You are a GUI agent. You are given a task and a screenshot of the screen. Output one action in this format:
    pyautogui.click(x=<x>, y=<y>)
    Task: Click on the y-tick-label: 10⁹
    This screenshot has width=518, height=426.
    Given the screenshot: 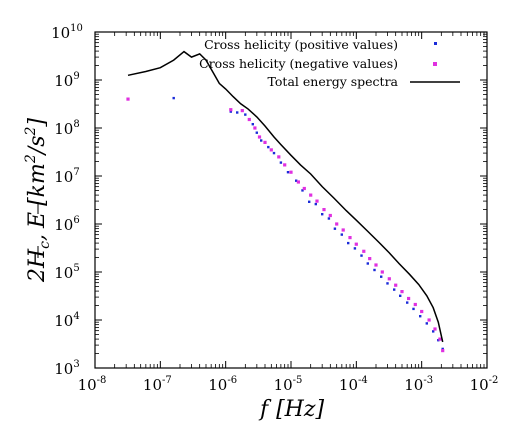 What is the action you would take?
    pyautogui.click(x=66, y=80)
    